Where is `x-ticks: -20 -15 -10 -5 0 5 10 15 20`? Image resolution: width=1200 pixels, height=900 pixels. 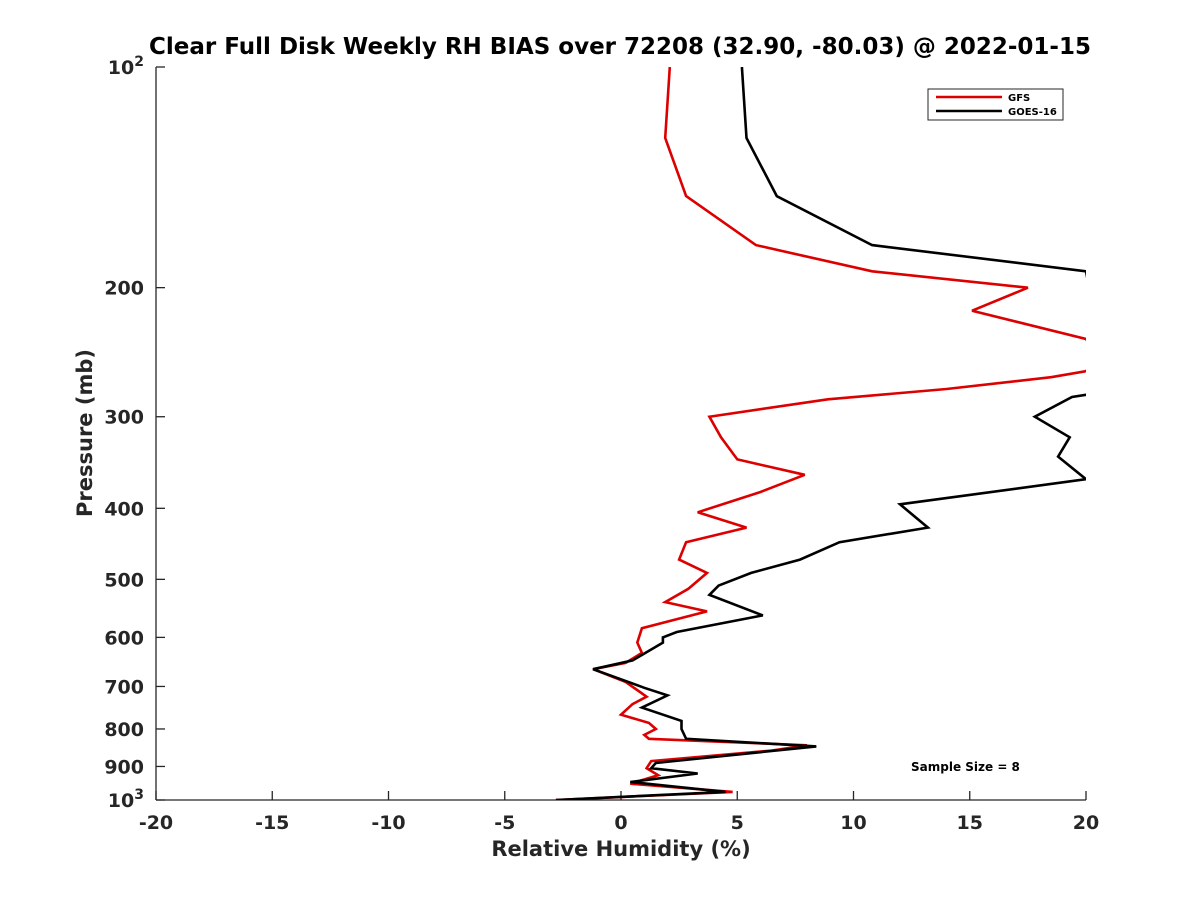 x-ticks: -20 -15 -10 -5 0 5 10 15 20 is located at coordinates (619, 812).